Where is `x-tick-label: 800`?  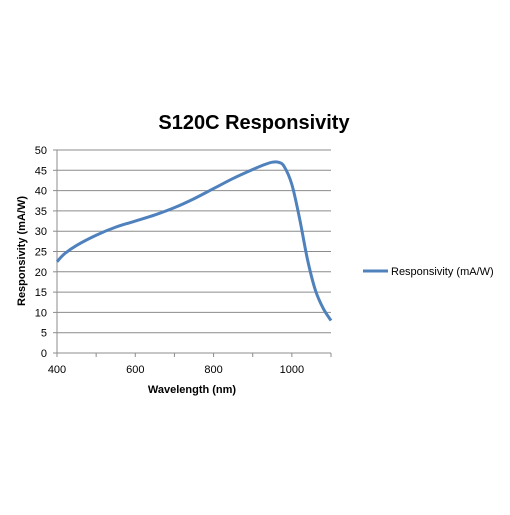 x-tick-label: 800 is located at coordinates (213, 370).